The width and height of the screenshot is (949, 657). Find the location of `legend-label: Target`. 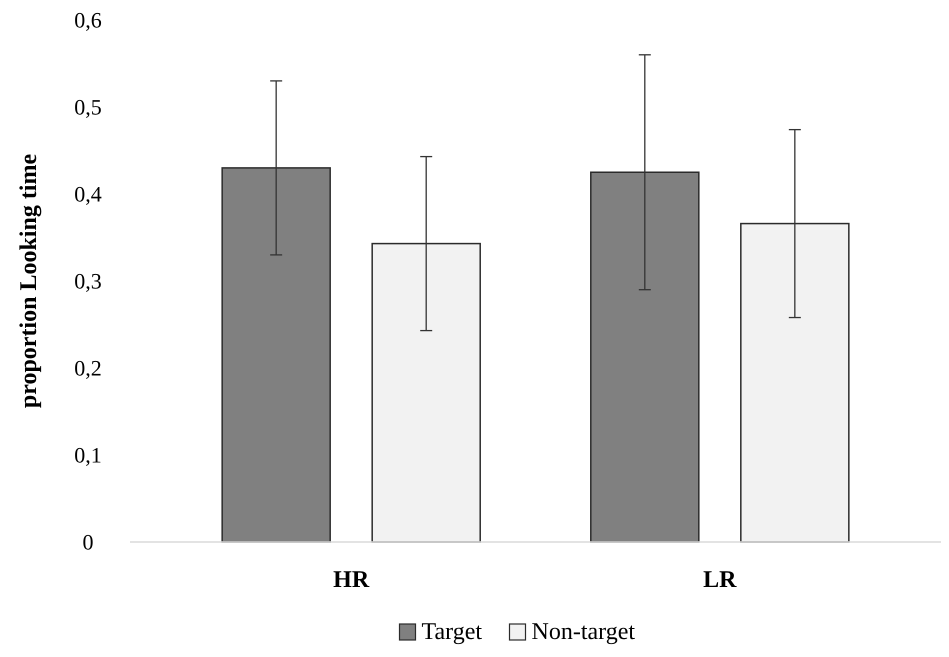

legend-label: Target is located at coordinates (452, 632).